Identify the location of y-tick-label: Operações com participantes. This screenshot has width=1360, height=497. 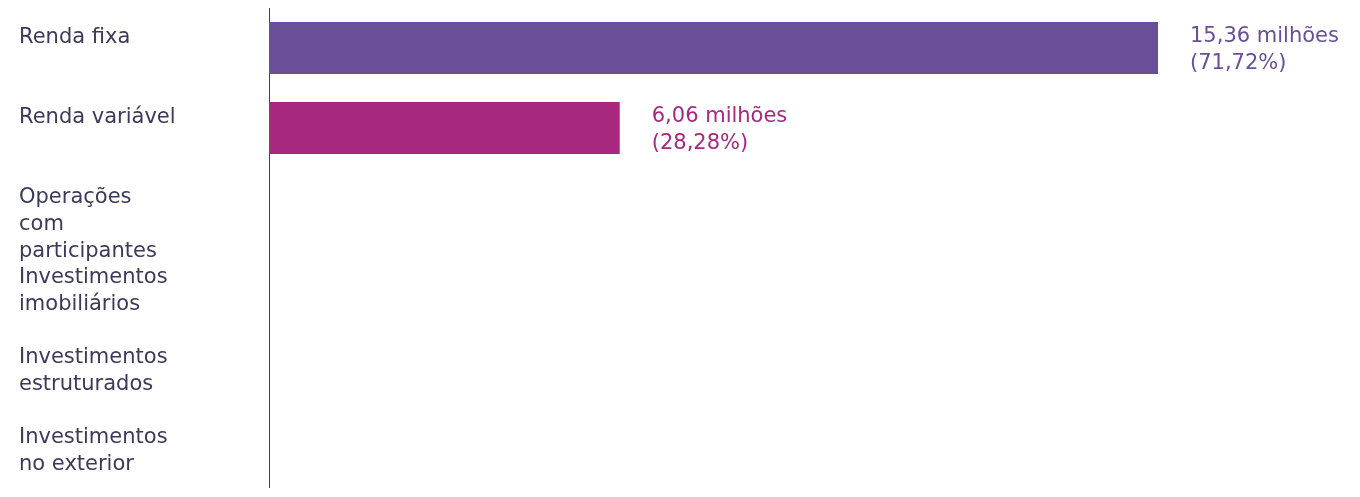
(88, 222).